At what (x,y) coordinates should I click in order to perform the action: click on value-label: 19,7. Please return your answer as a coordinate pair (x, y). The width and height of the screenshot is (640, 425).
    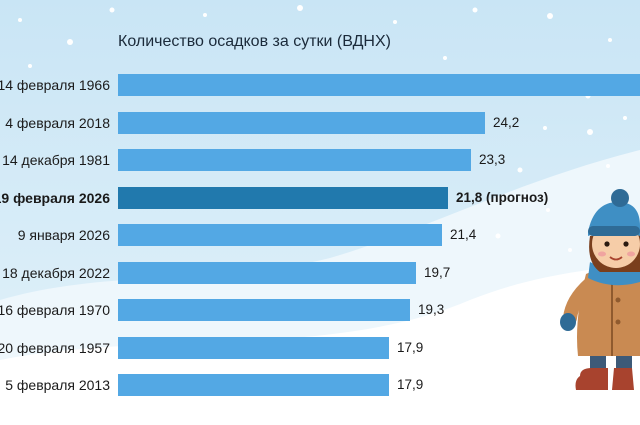
    Looking at the image, I should click on (437, 272).